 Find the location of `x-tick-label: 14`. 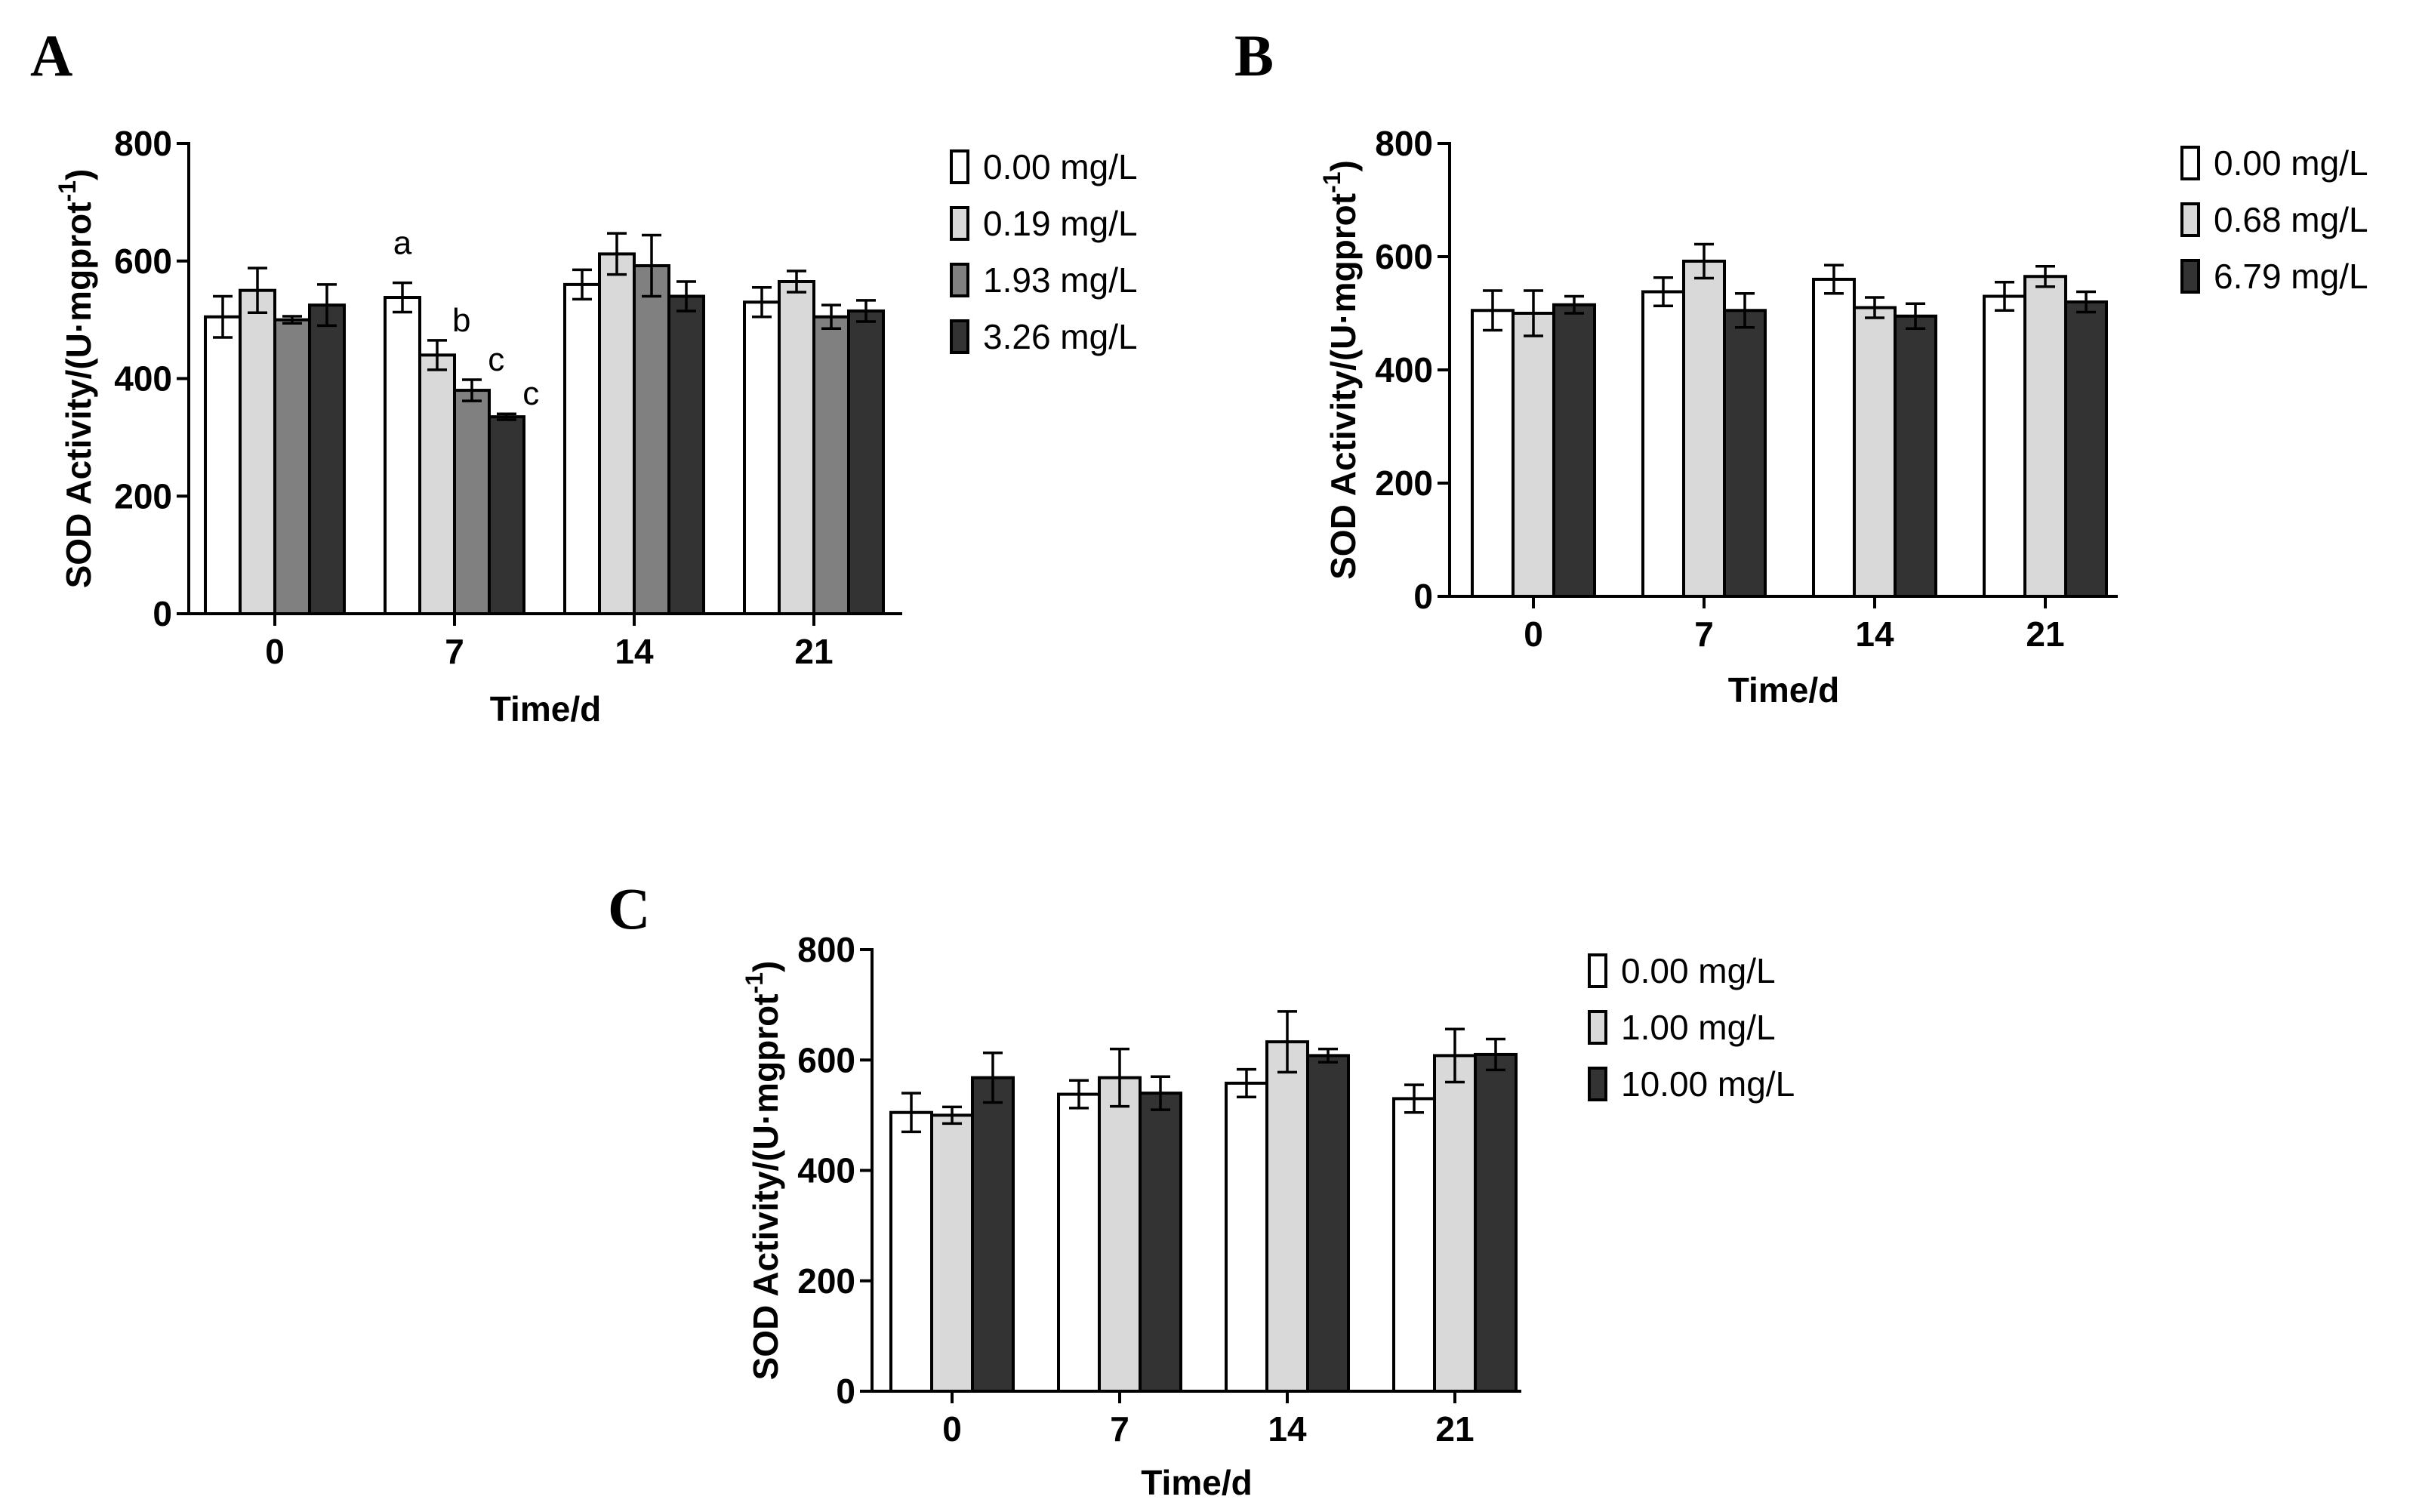

x-tick-label: 14 is located at coordinates (635, 651).